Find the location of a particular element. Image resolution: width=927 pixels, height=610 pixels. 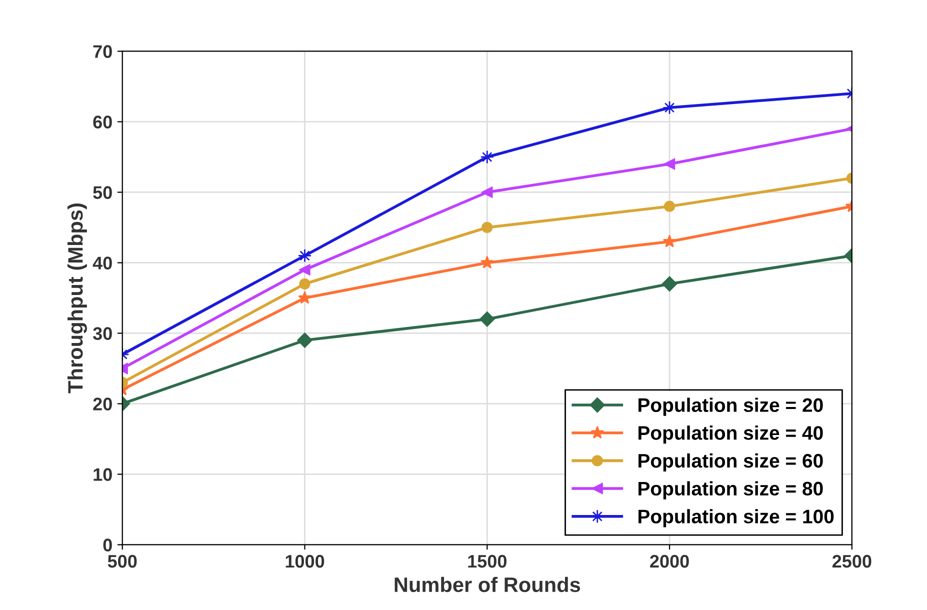

legend-label: Population size = 60 is located at coordinates (730, 462).